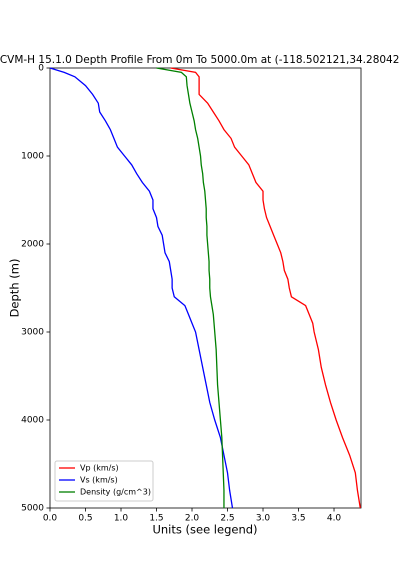 The image size is (400, 571). What do you see at coordinates (99, 468) in the screenshot?
I see `legend-label: Vp (km/s)` at bounding box center [99, 468].